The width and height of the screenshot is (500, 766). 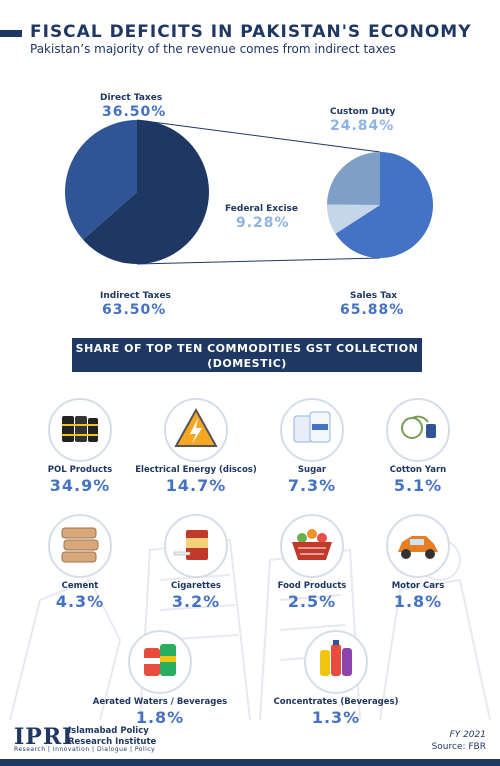 I want to click on commodity-label: POL Products, so click(x=80, y=470).